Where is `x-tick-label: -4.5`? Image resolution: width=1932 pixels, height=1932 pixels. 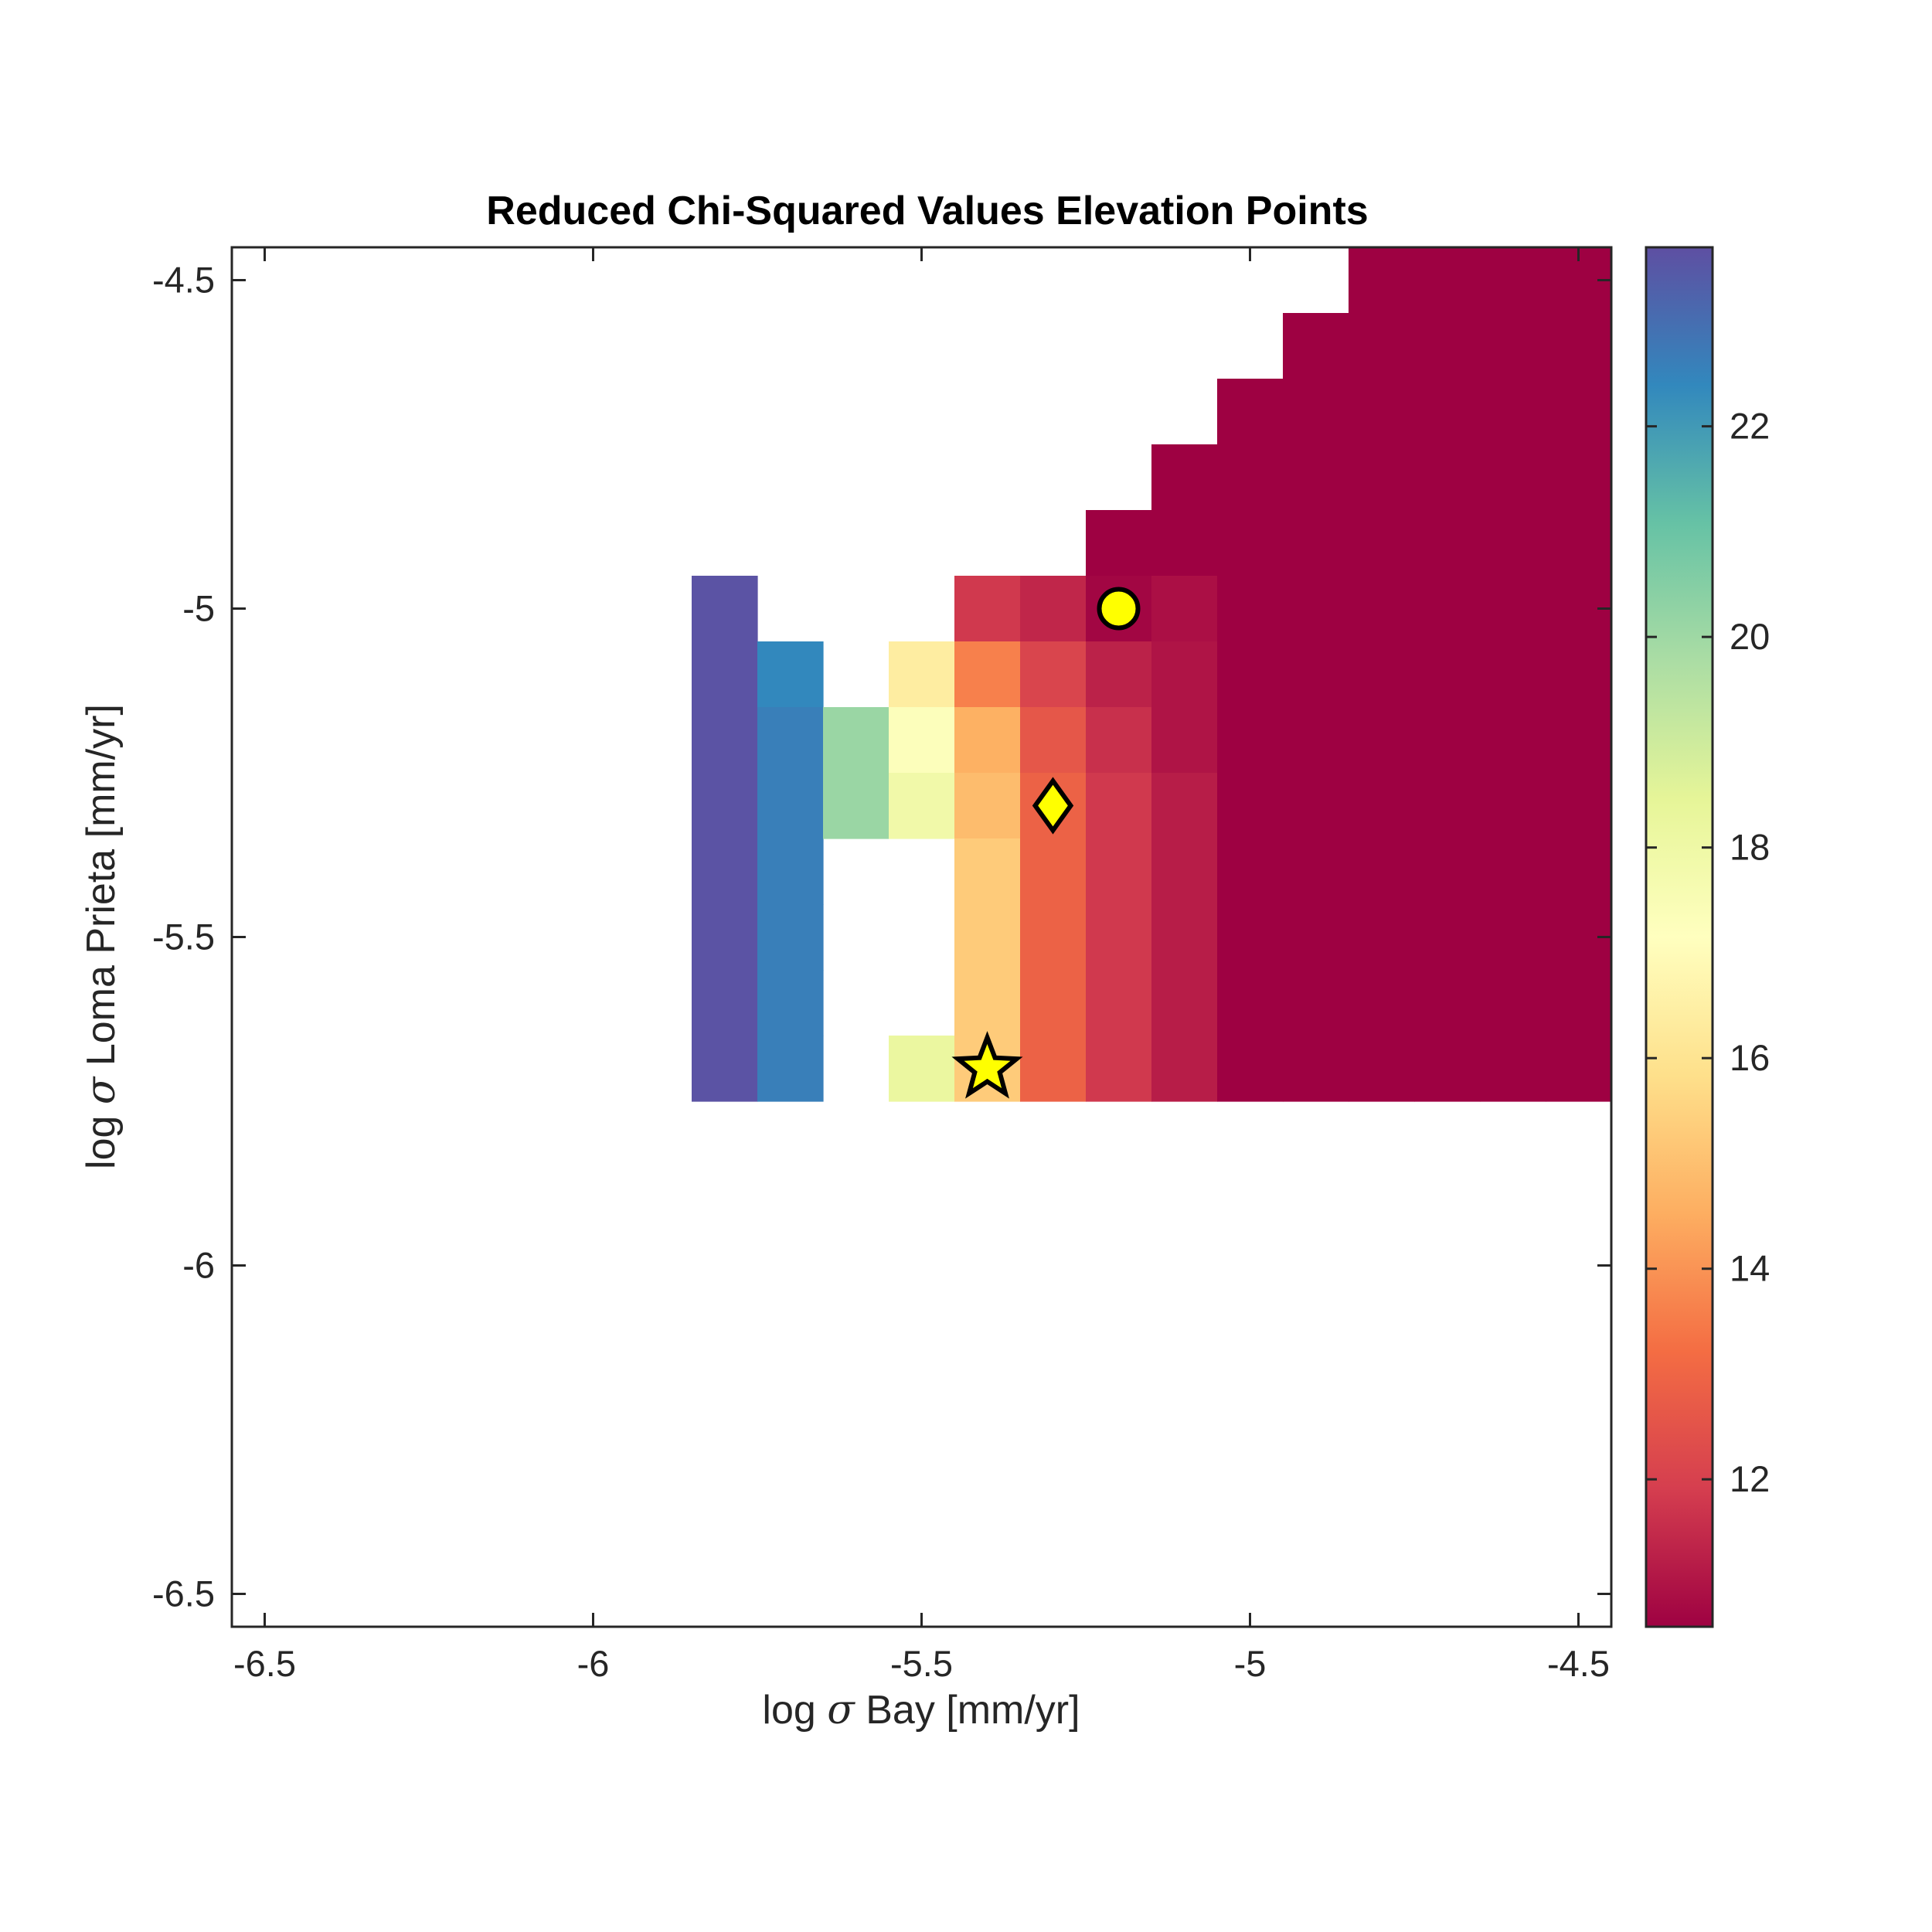 x-tick-label: -4.5 is located at coordinates (1579, 1664).